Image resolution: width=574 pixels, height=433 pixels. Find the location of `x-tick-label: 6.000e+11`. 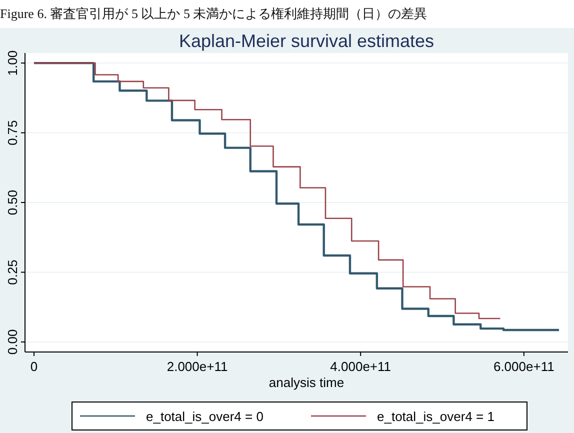

x-tick-label: 6.000e+11 is located at coordinates (523, 366).